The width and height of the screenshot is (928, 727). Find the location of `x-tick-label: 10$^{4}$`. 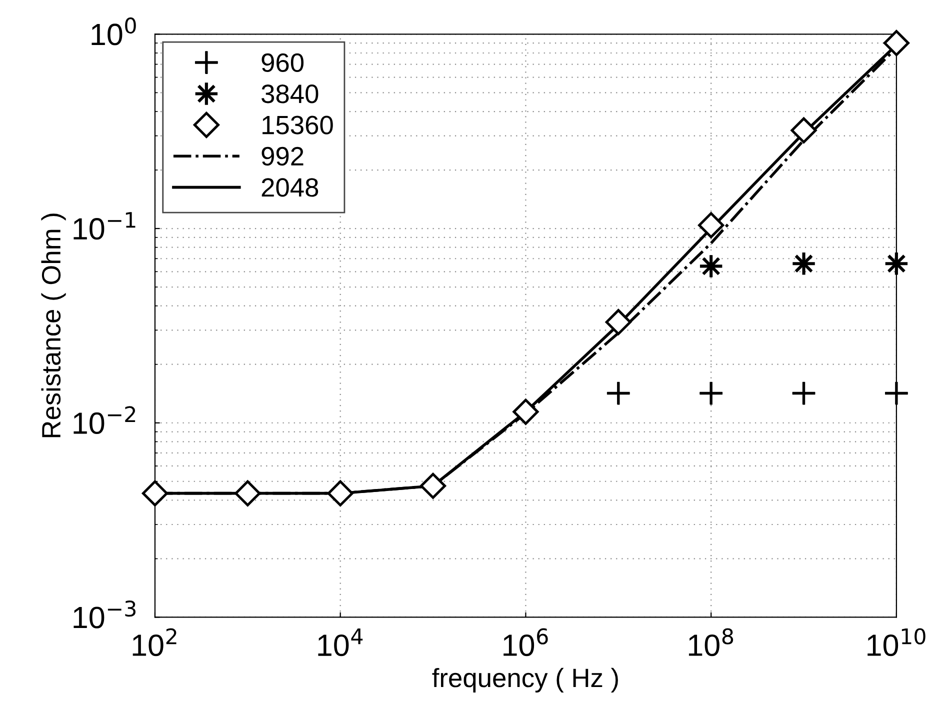

x-tick-label: 10$^{4}$ is located at coordinates (340, 642).